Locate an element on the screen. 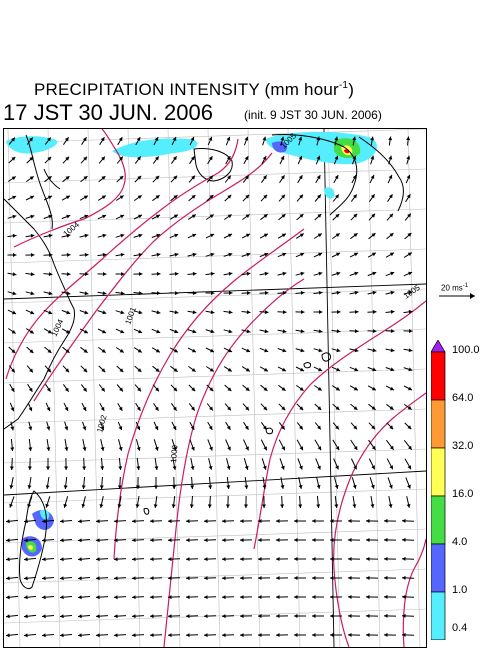  reference-wind-text: 20 ms is located at coordinates (452, 288).